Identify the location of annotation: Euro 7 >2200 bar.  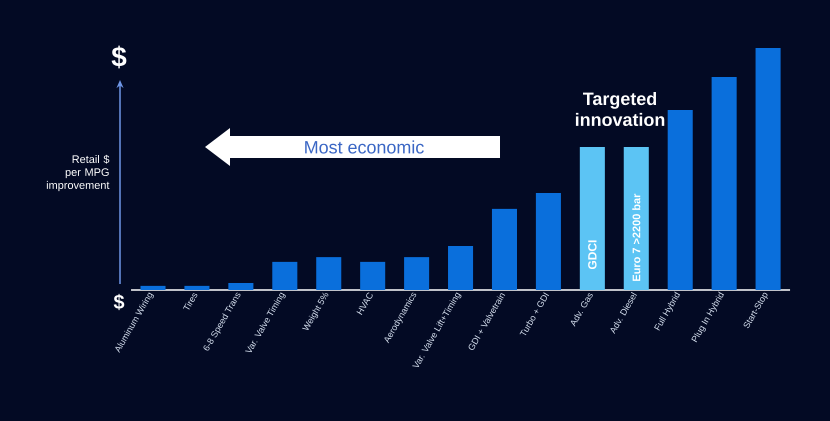
(636, 237).